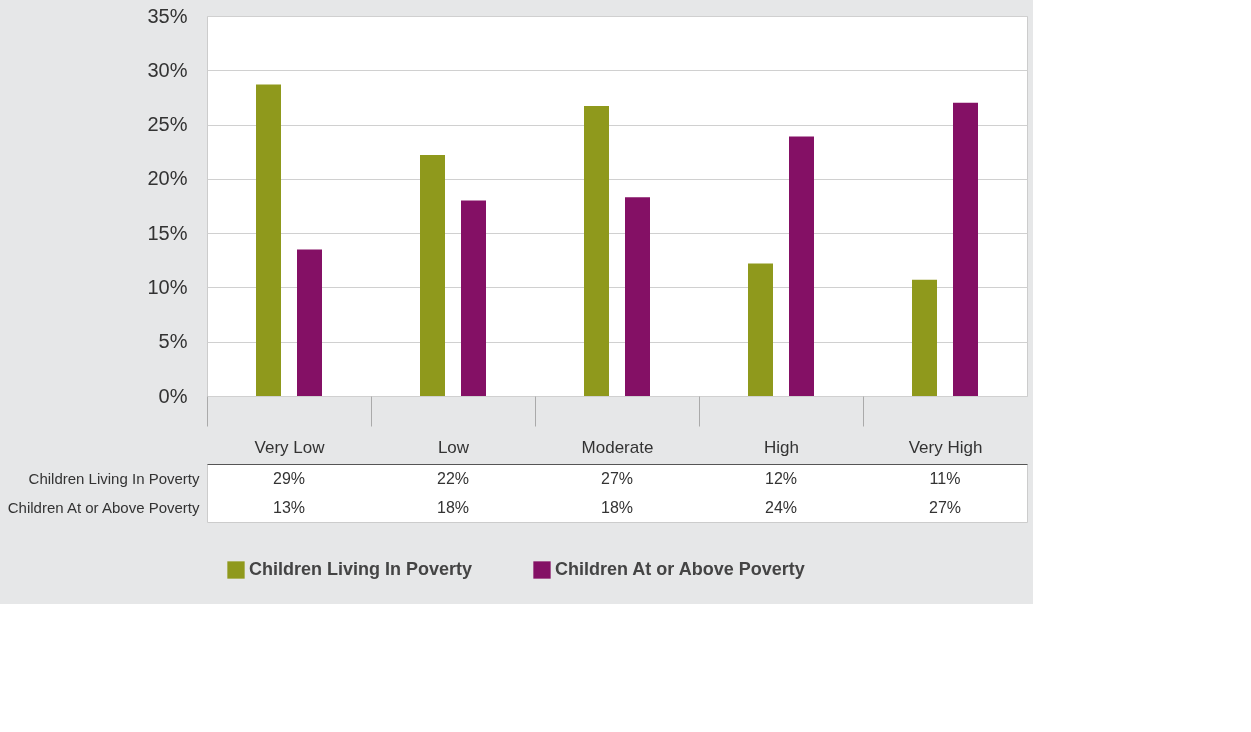 The width and height of the screenshot is (1251, 732). I want to click on legend-label: Children Living In Poverty, so click(361, 569).